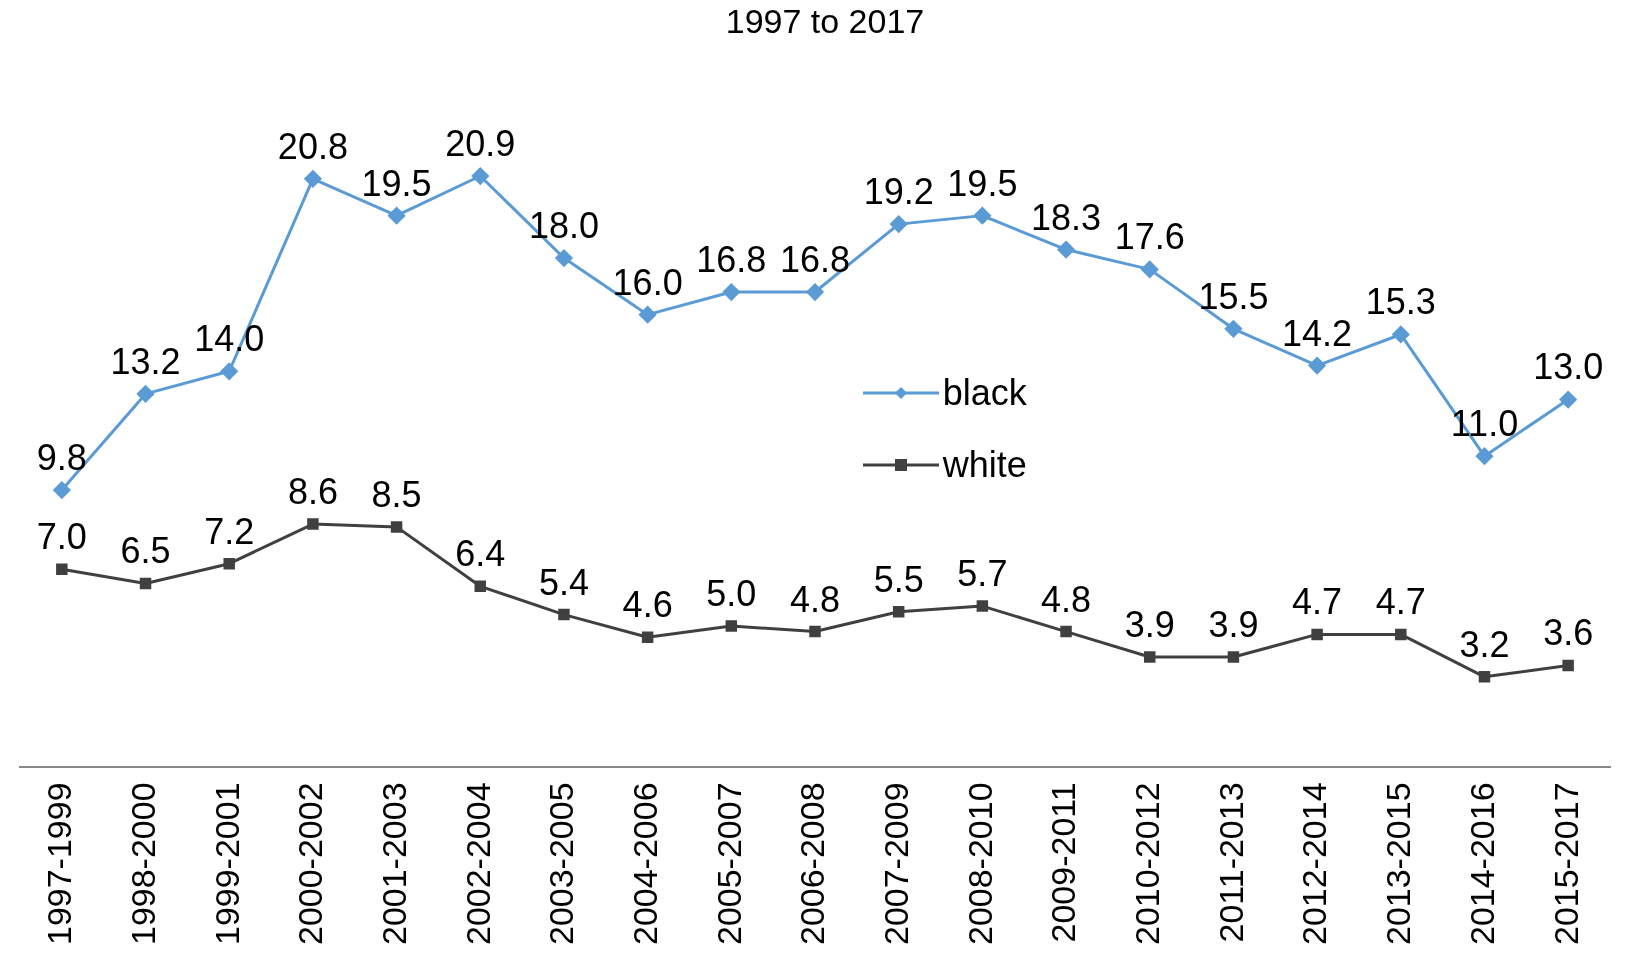 Image resolution: width=1650 pixels, height=953 pixels. Describe the element at coordinates (1147, 864) in the screenshot. I see `x-tick-label: 2010-2012` at that location.